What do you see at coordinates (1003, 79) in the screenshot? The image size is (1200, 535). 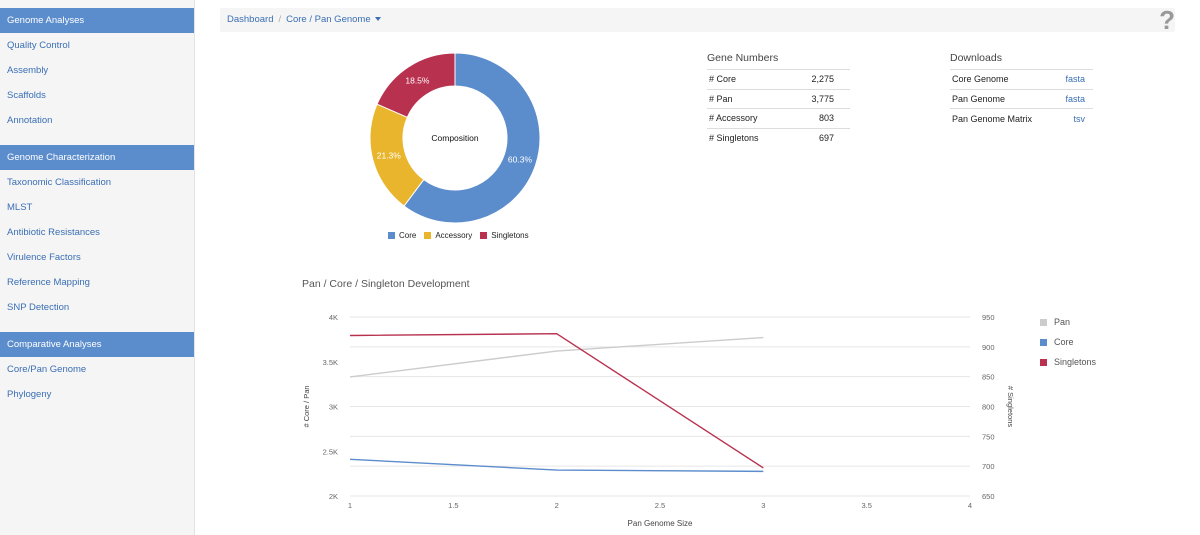 I see `download-label: Core Genome` at bounding box center [1003, 79].